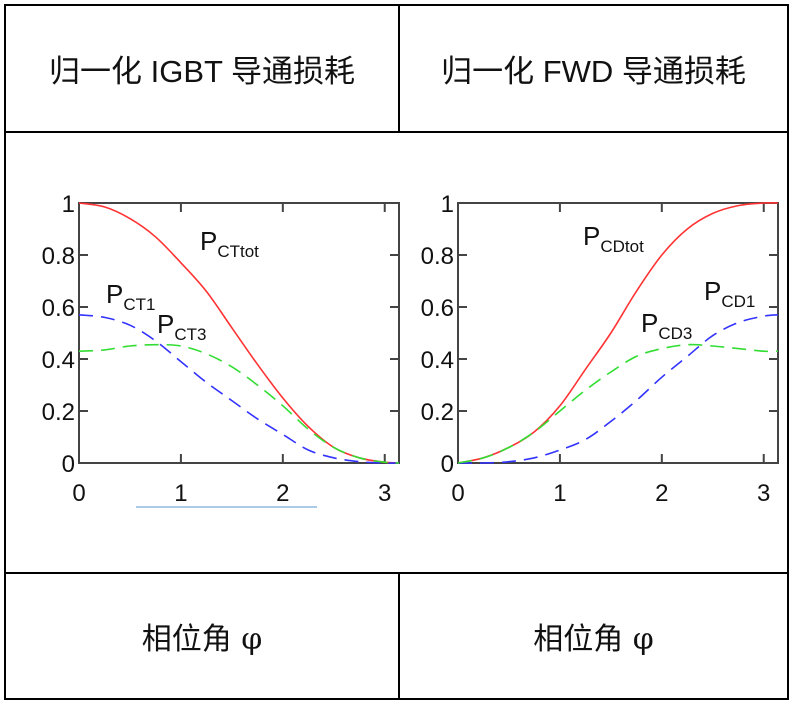 Image resolution: width=795 pixels, height=707 pixels. I want to click on series-annotation: PCT3, so click(181, 326).